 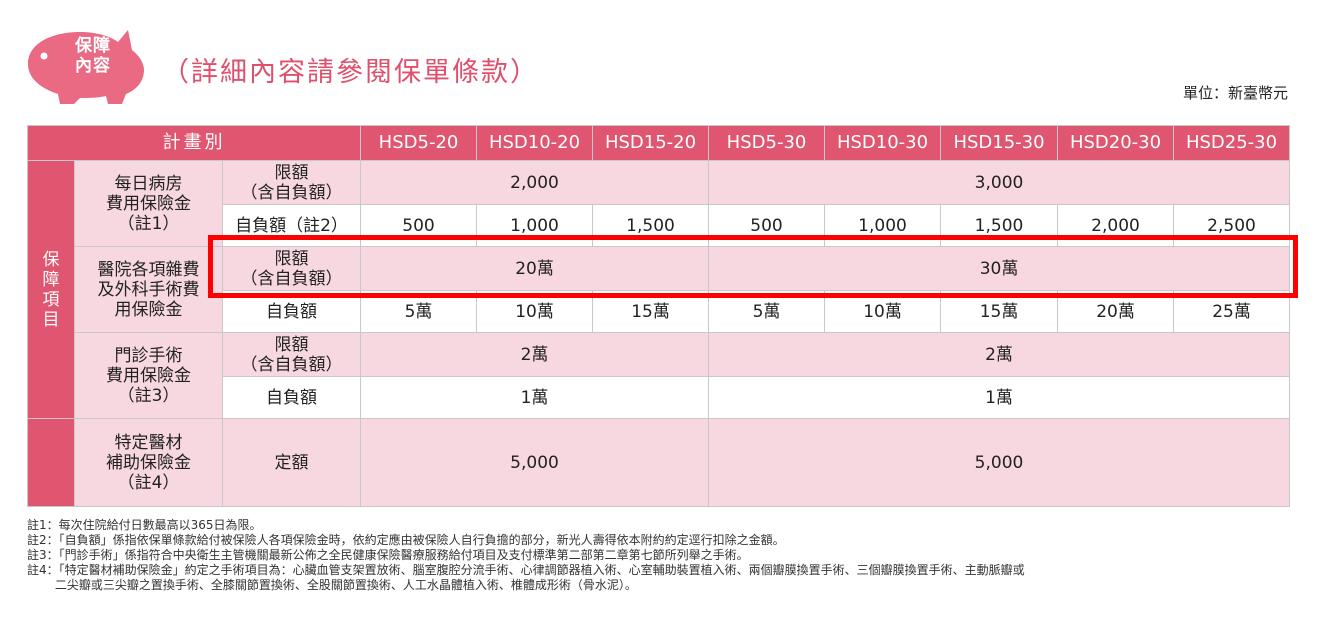 I want to click on badge-line-1: 保障, so click(x=93, y=46).